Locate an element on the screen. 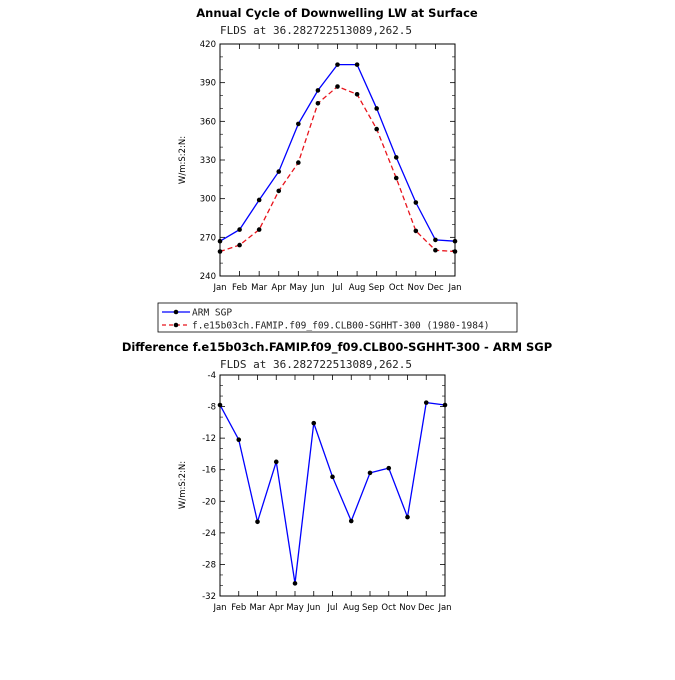 The image size is (675, 680). y-tick-label: -32 is located at coordinates (209, 597).